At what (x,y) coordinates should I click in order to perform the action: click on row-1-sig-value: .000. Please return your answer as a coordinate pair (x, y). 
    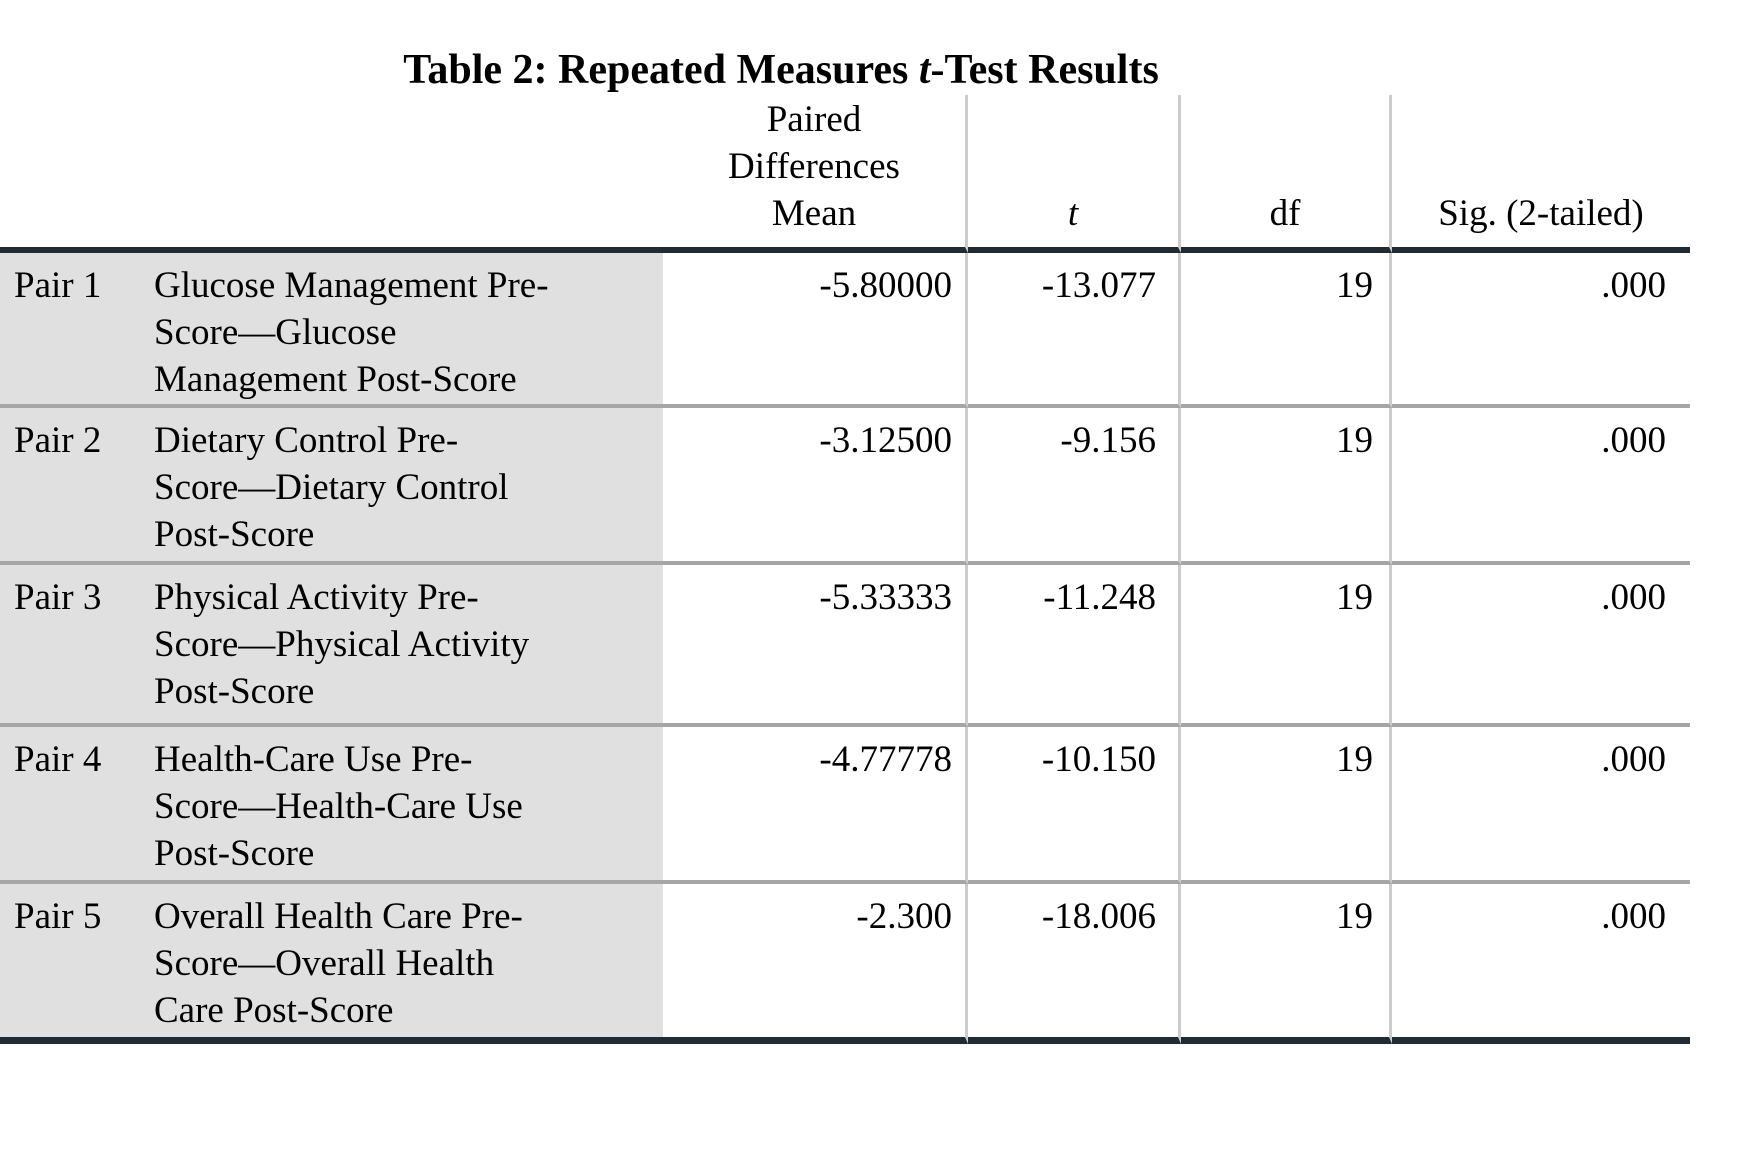
    Looking at the image, I should click on (1541, 330).